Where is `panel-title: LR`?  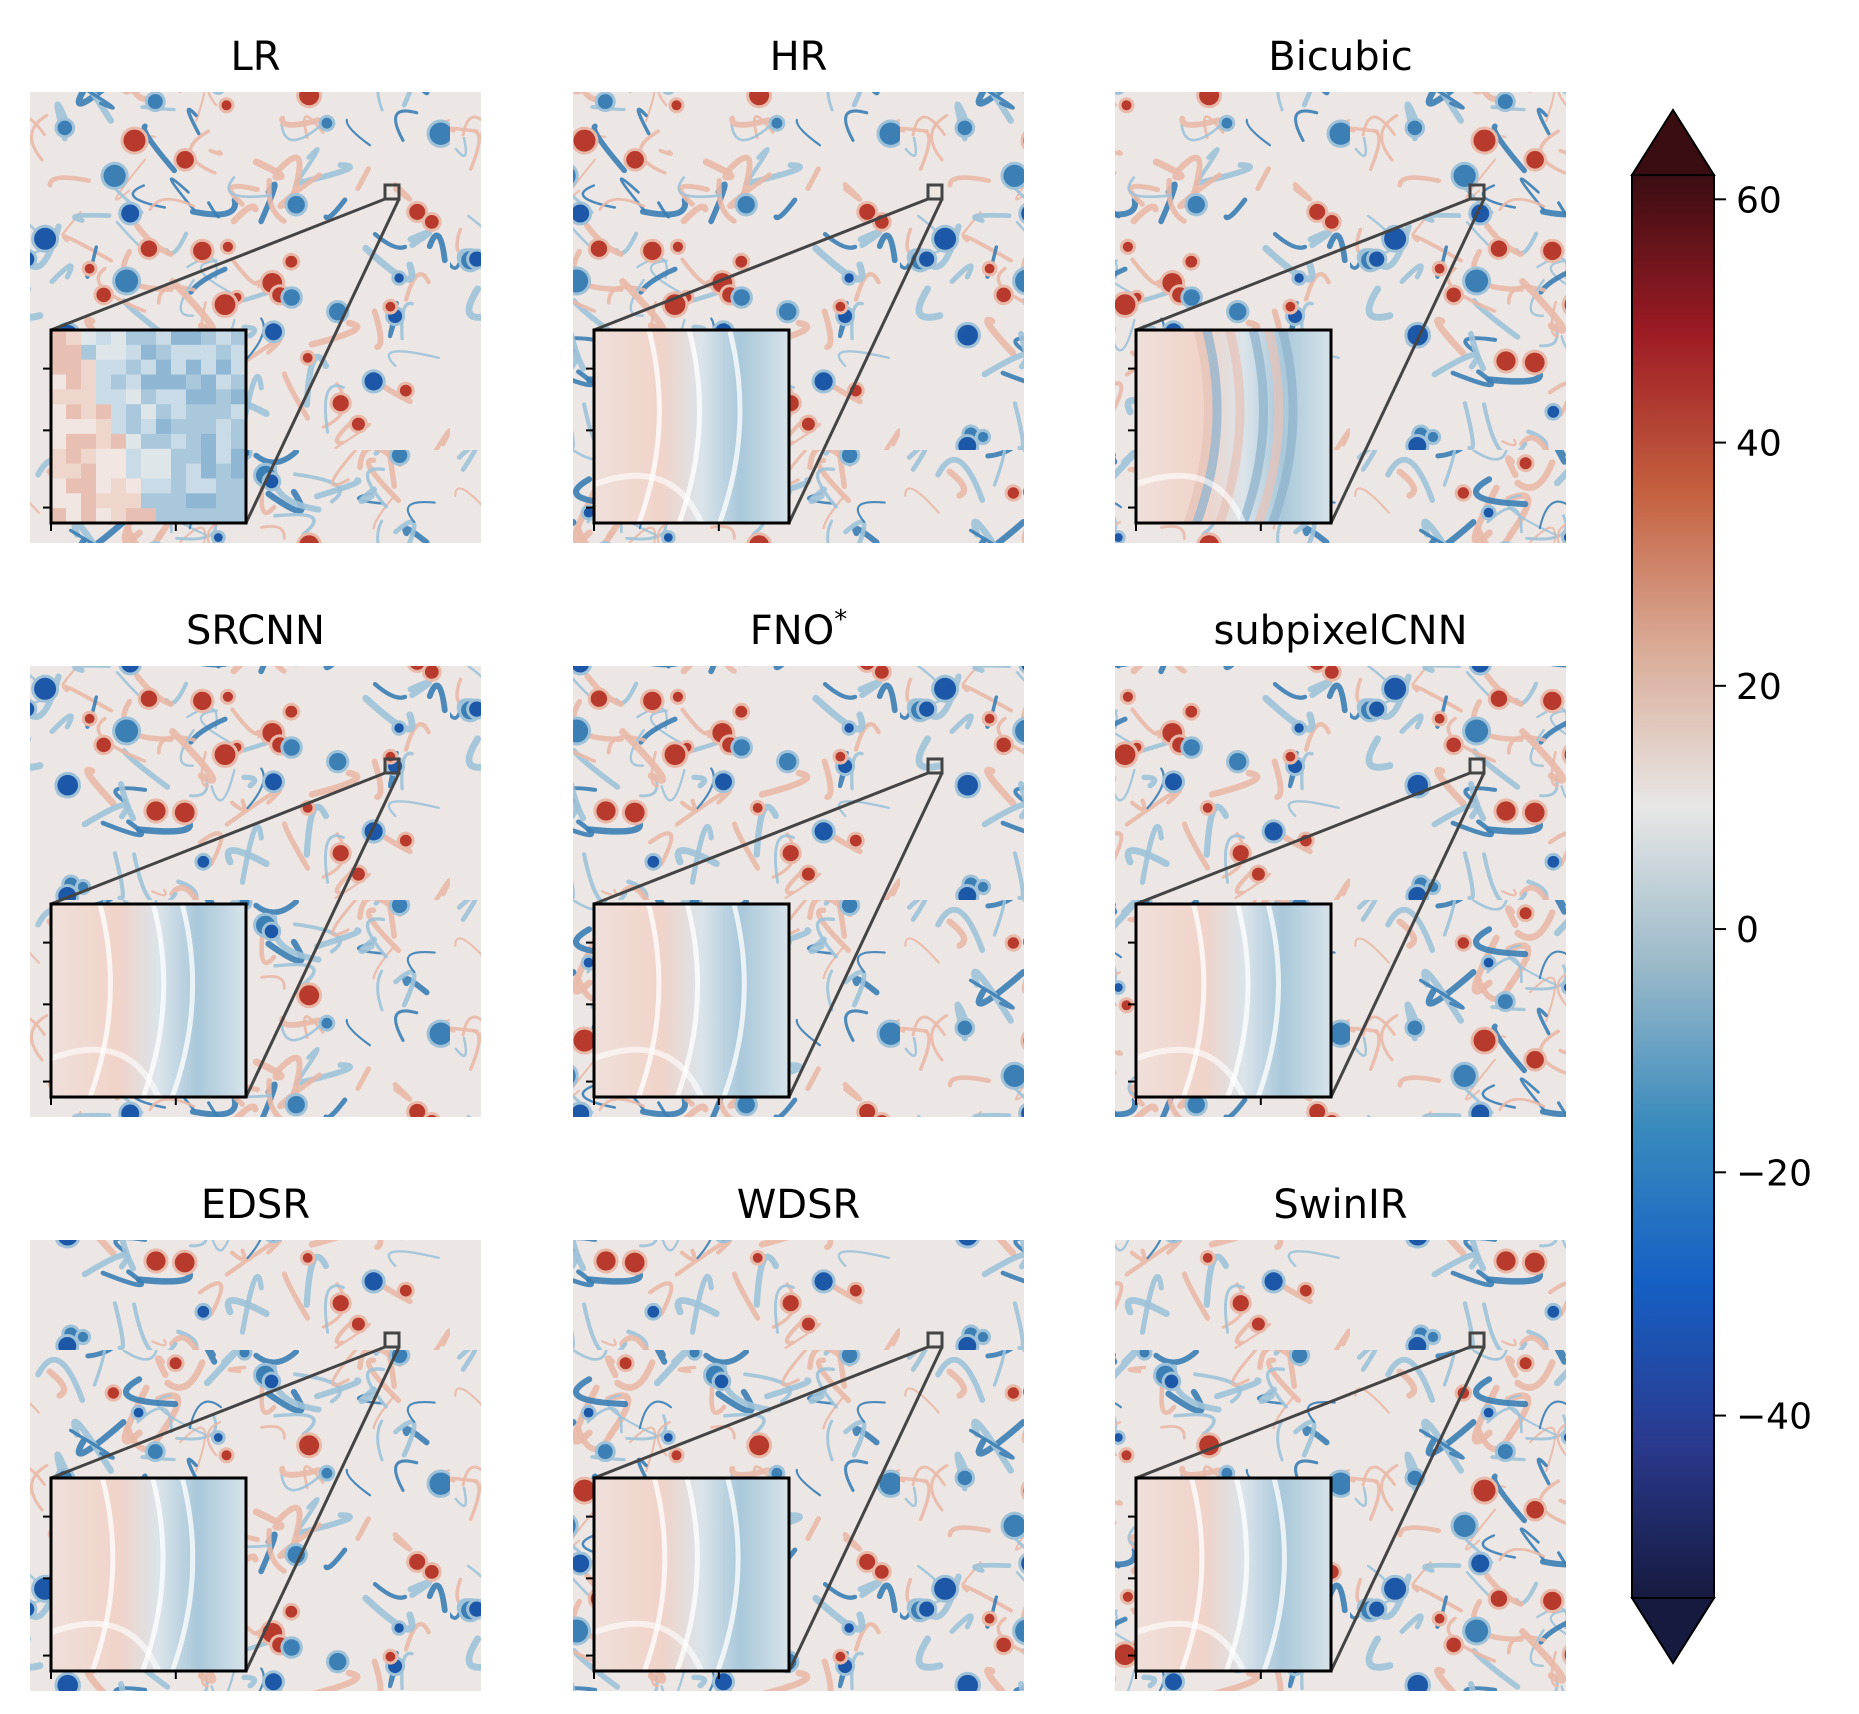 panel-title: LR is located at coordinates (255, 57).